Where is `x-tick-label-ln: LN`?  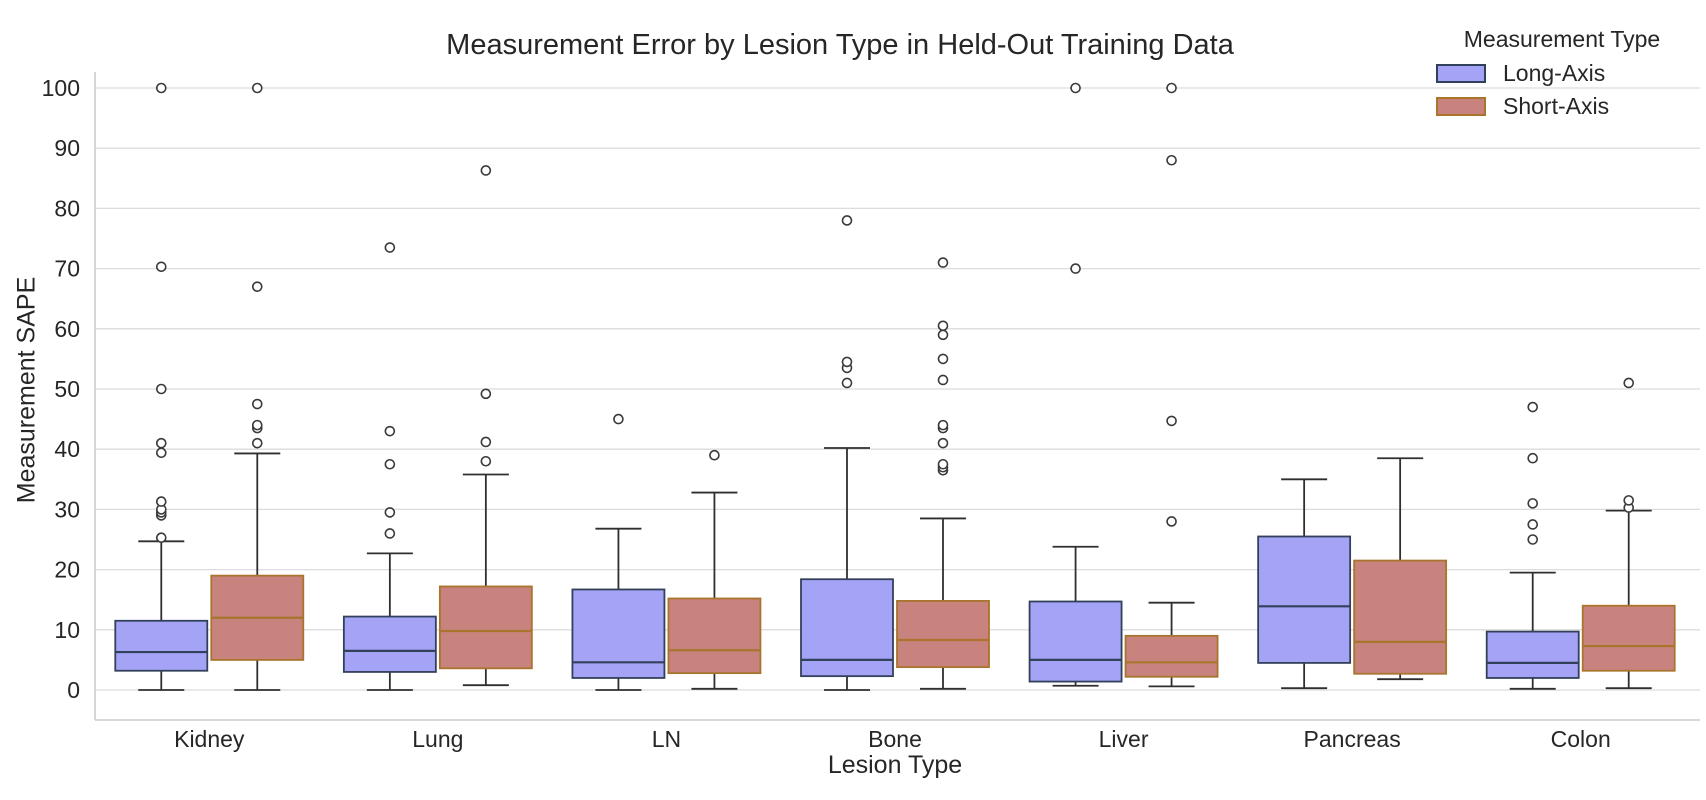
x-tick-label-ln: LN is located at coordinates (666, 739).